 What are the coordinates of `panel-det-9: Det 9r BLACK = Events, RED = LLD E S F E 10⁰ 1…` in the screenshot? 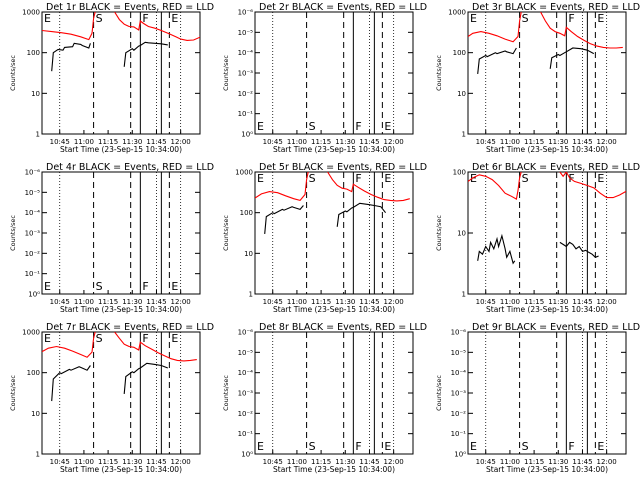 It's located at (537, 398).